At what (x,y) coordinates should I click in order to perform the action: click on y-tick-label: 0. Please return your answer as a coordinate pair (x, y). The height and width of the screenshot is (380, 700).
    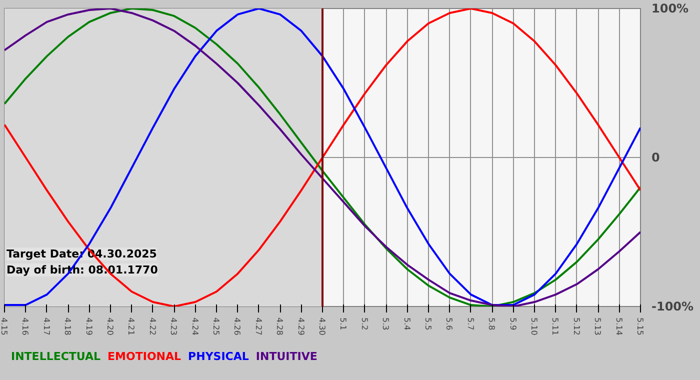
    Looking at the image, I should click on (656, 157).